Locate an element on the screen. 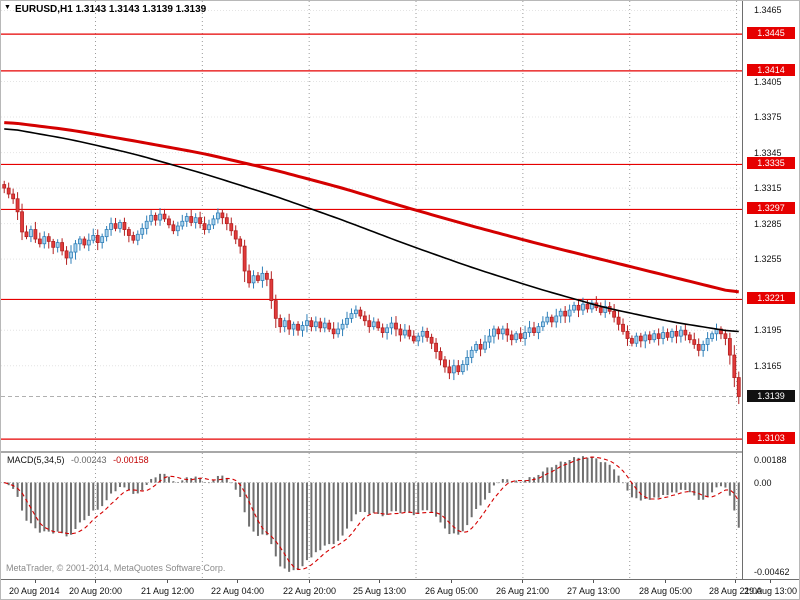  price-axis-label: 1.3285 is located at coordinates (768, 223).